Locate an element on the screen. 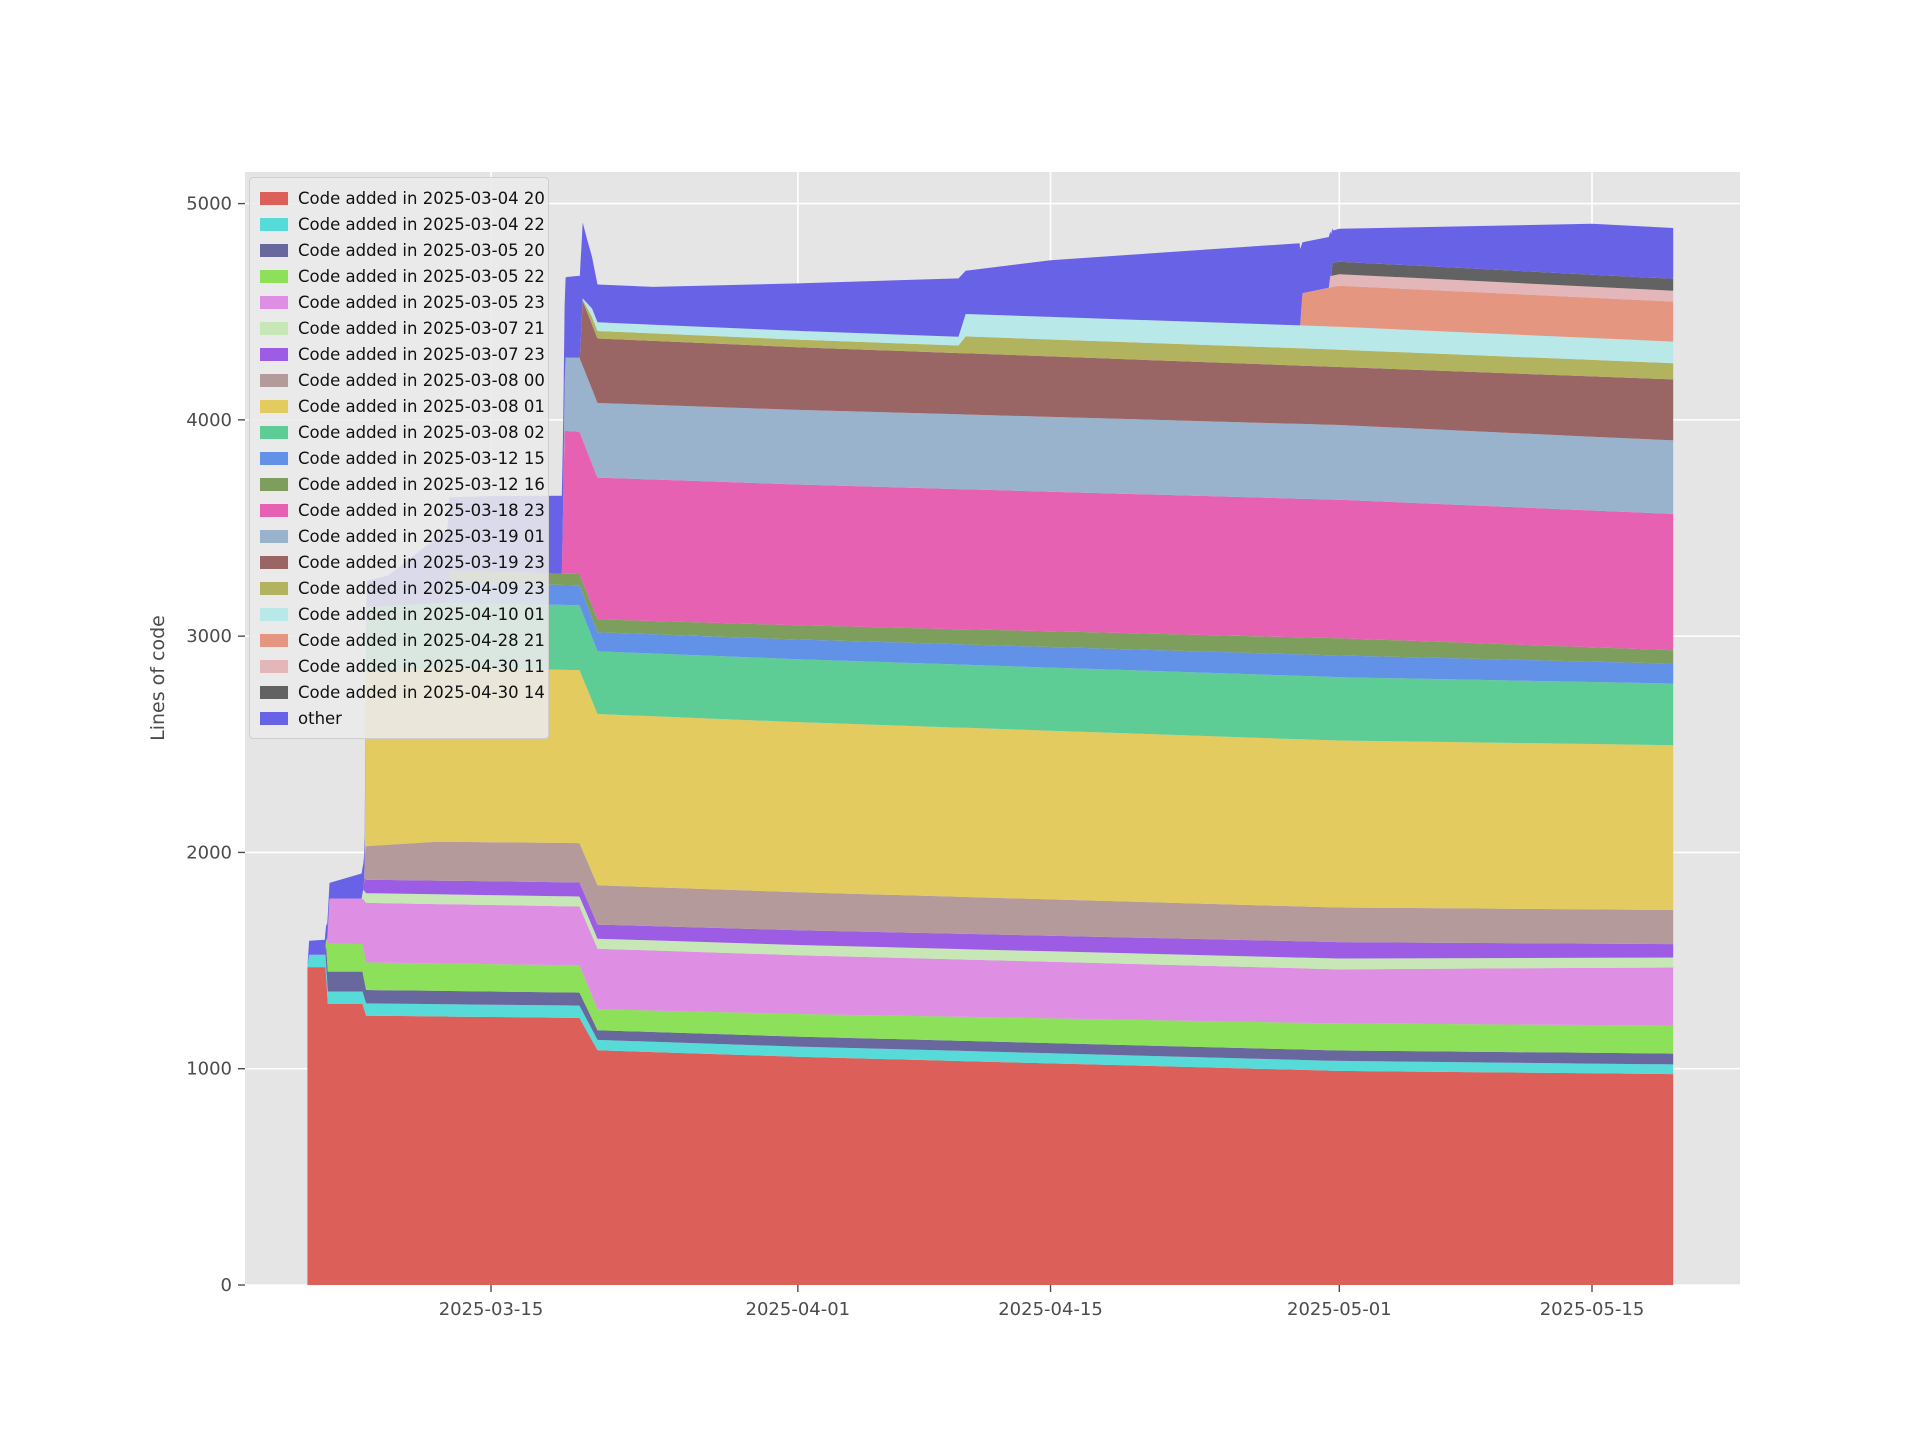 This screenshot has height=1440, width=1920. legend-label: Code added in 2025-03-19 01 is located at coordinates (421, 536).